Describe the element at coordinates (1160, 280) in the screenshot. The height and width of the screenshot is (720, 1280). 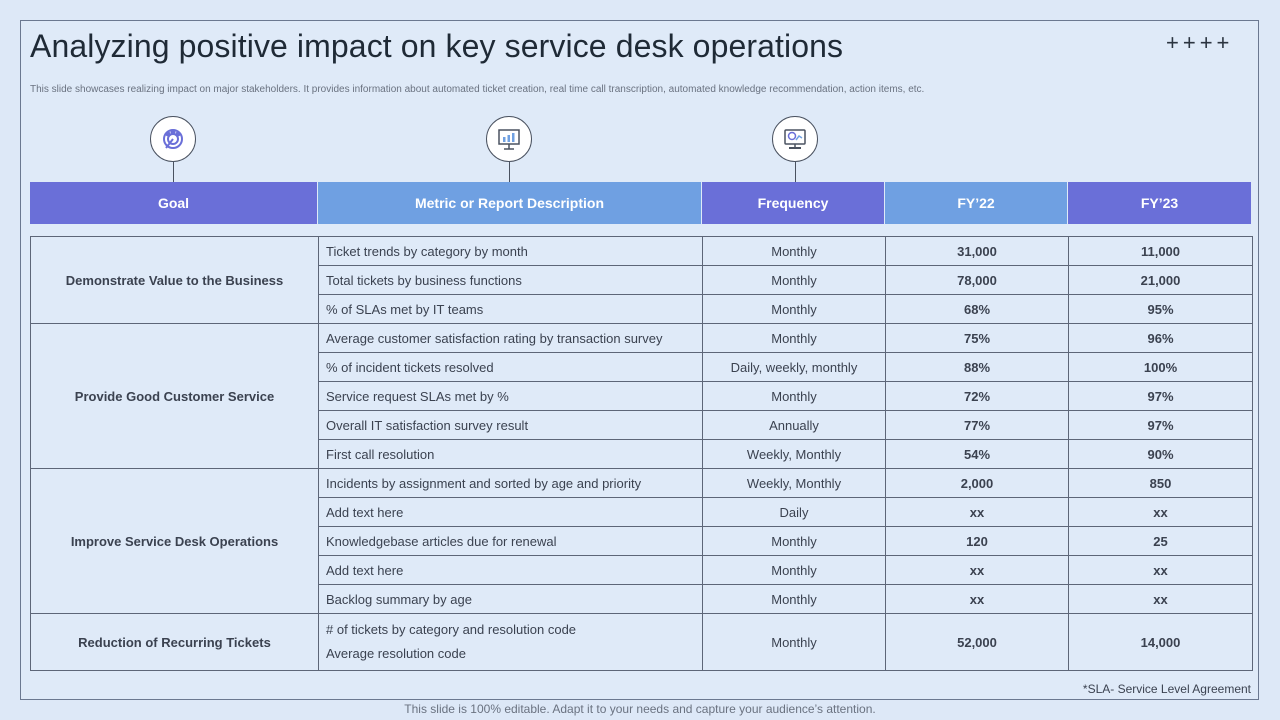
I see `fy23-cell: 21,000` at that location.